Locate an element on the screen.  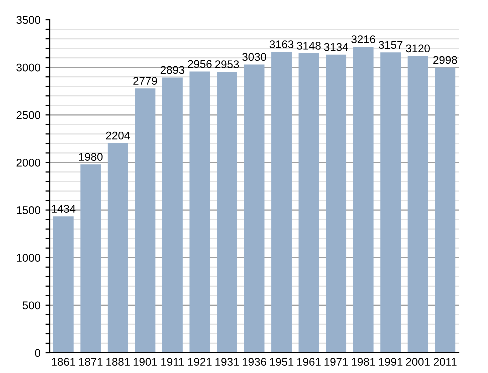
data-label: 3030 is located at coordinates (254, 57).